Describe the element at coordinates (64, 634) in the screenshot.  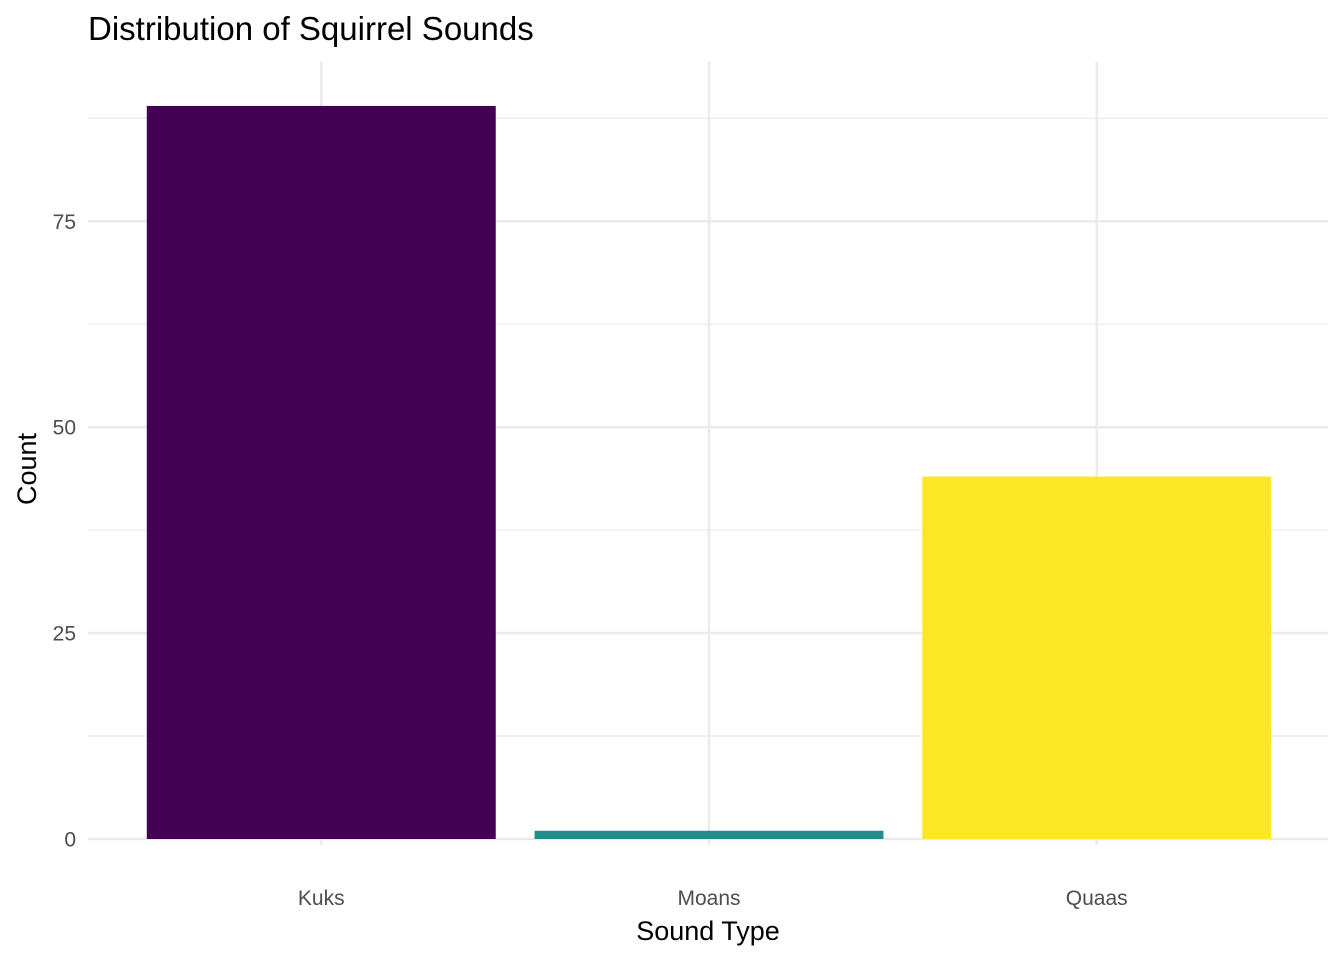
I see `y-tick-label: 25` at that location.